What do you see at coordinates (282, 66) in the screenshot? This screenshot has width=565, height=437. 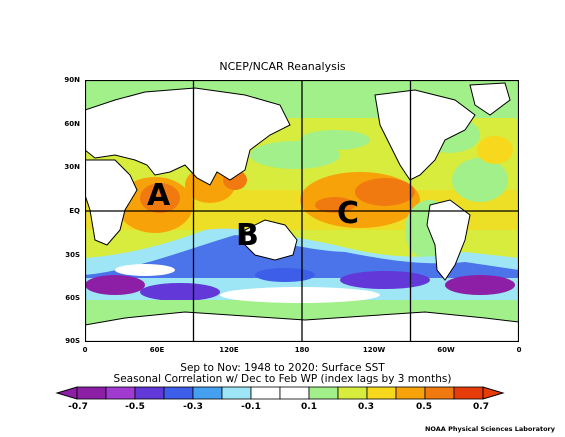 I see `map-title: NCEP/NCAR Reanalysis` at bounding box center [282, 66].